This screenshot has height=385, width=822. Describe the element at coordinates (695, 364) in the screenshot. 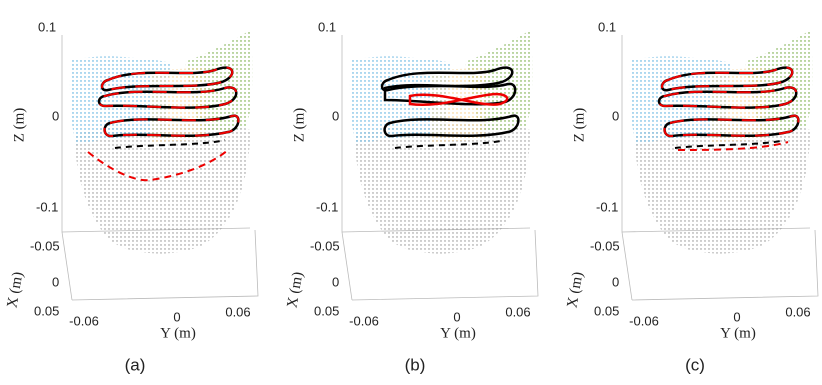

I see `caption: (c)` at that location.